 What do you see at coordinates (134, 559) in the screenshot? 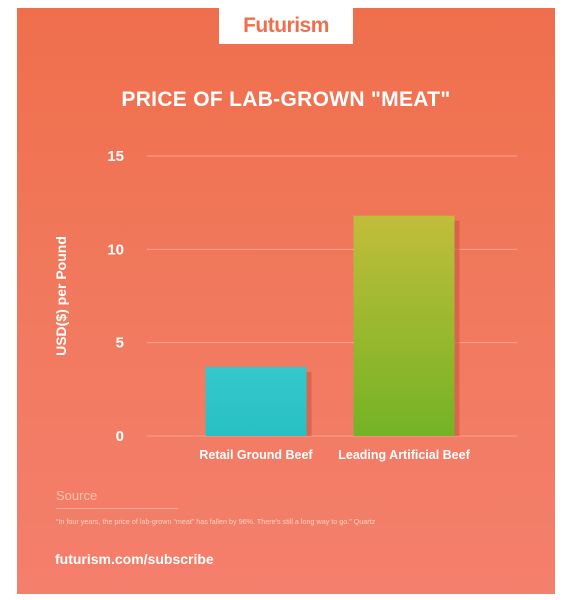
I see `subscribe-link: futurism.com/subscribe` at bounding box center [134, 559].